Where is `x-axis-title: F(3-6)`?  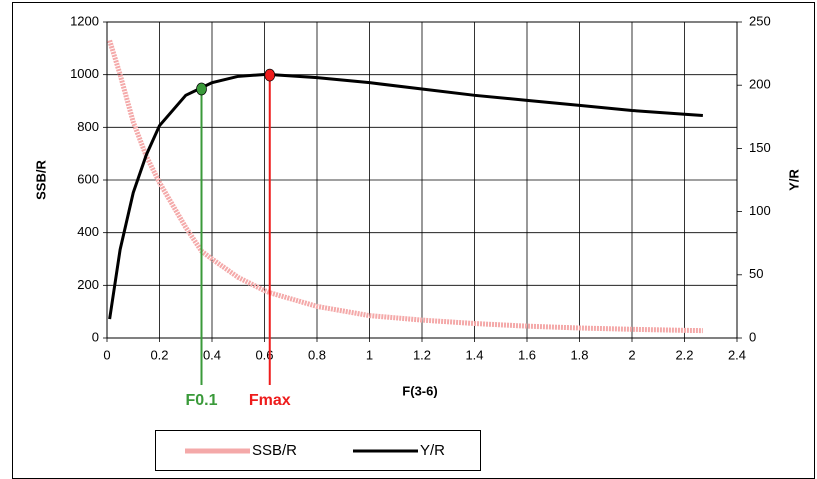
x-axis-title: F(3-6) is located at coordinates (419, 390).